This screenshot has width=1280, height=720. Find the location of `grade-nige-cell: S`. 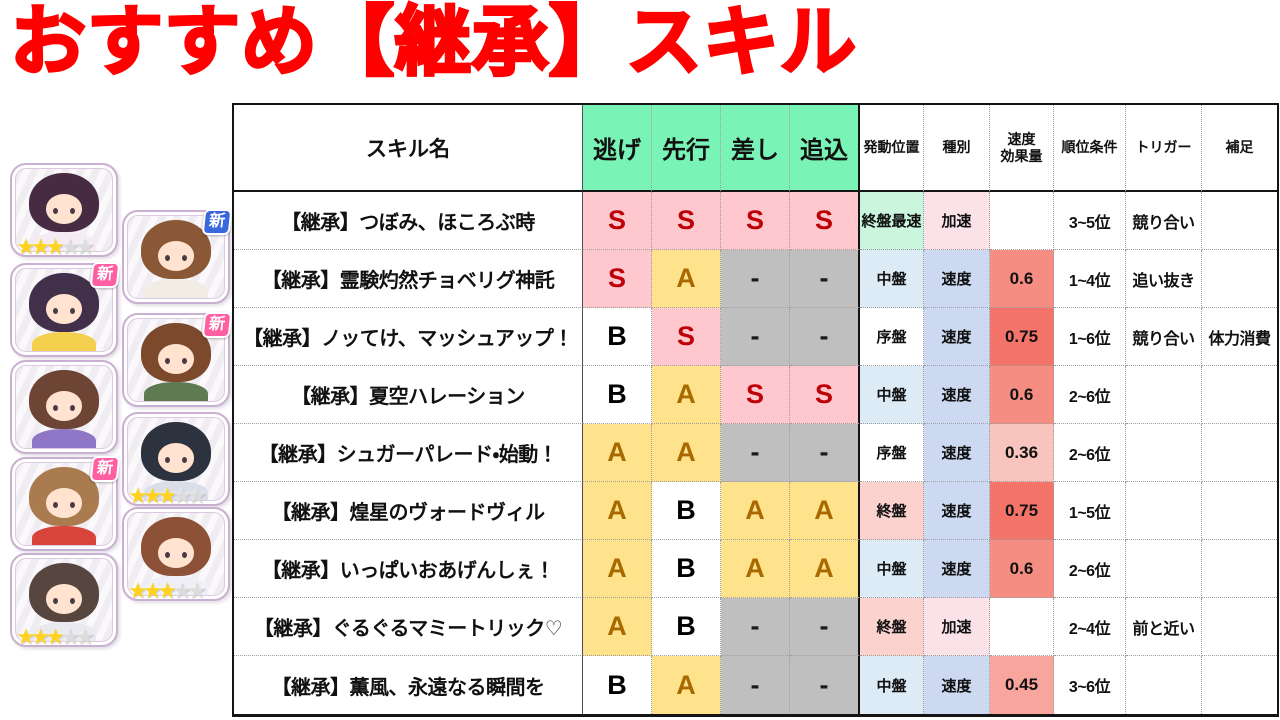

grade-nige-cell: S is located at coordinates (617, 279).